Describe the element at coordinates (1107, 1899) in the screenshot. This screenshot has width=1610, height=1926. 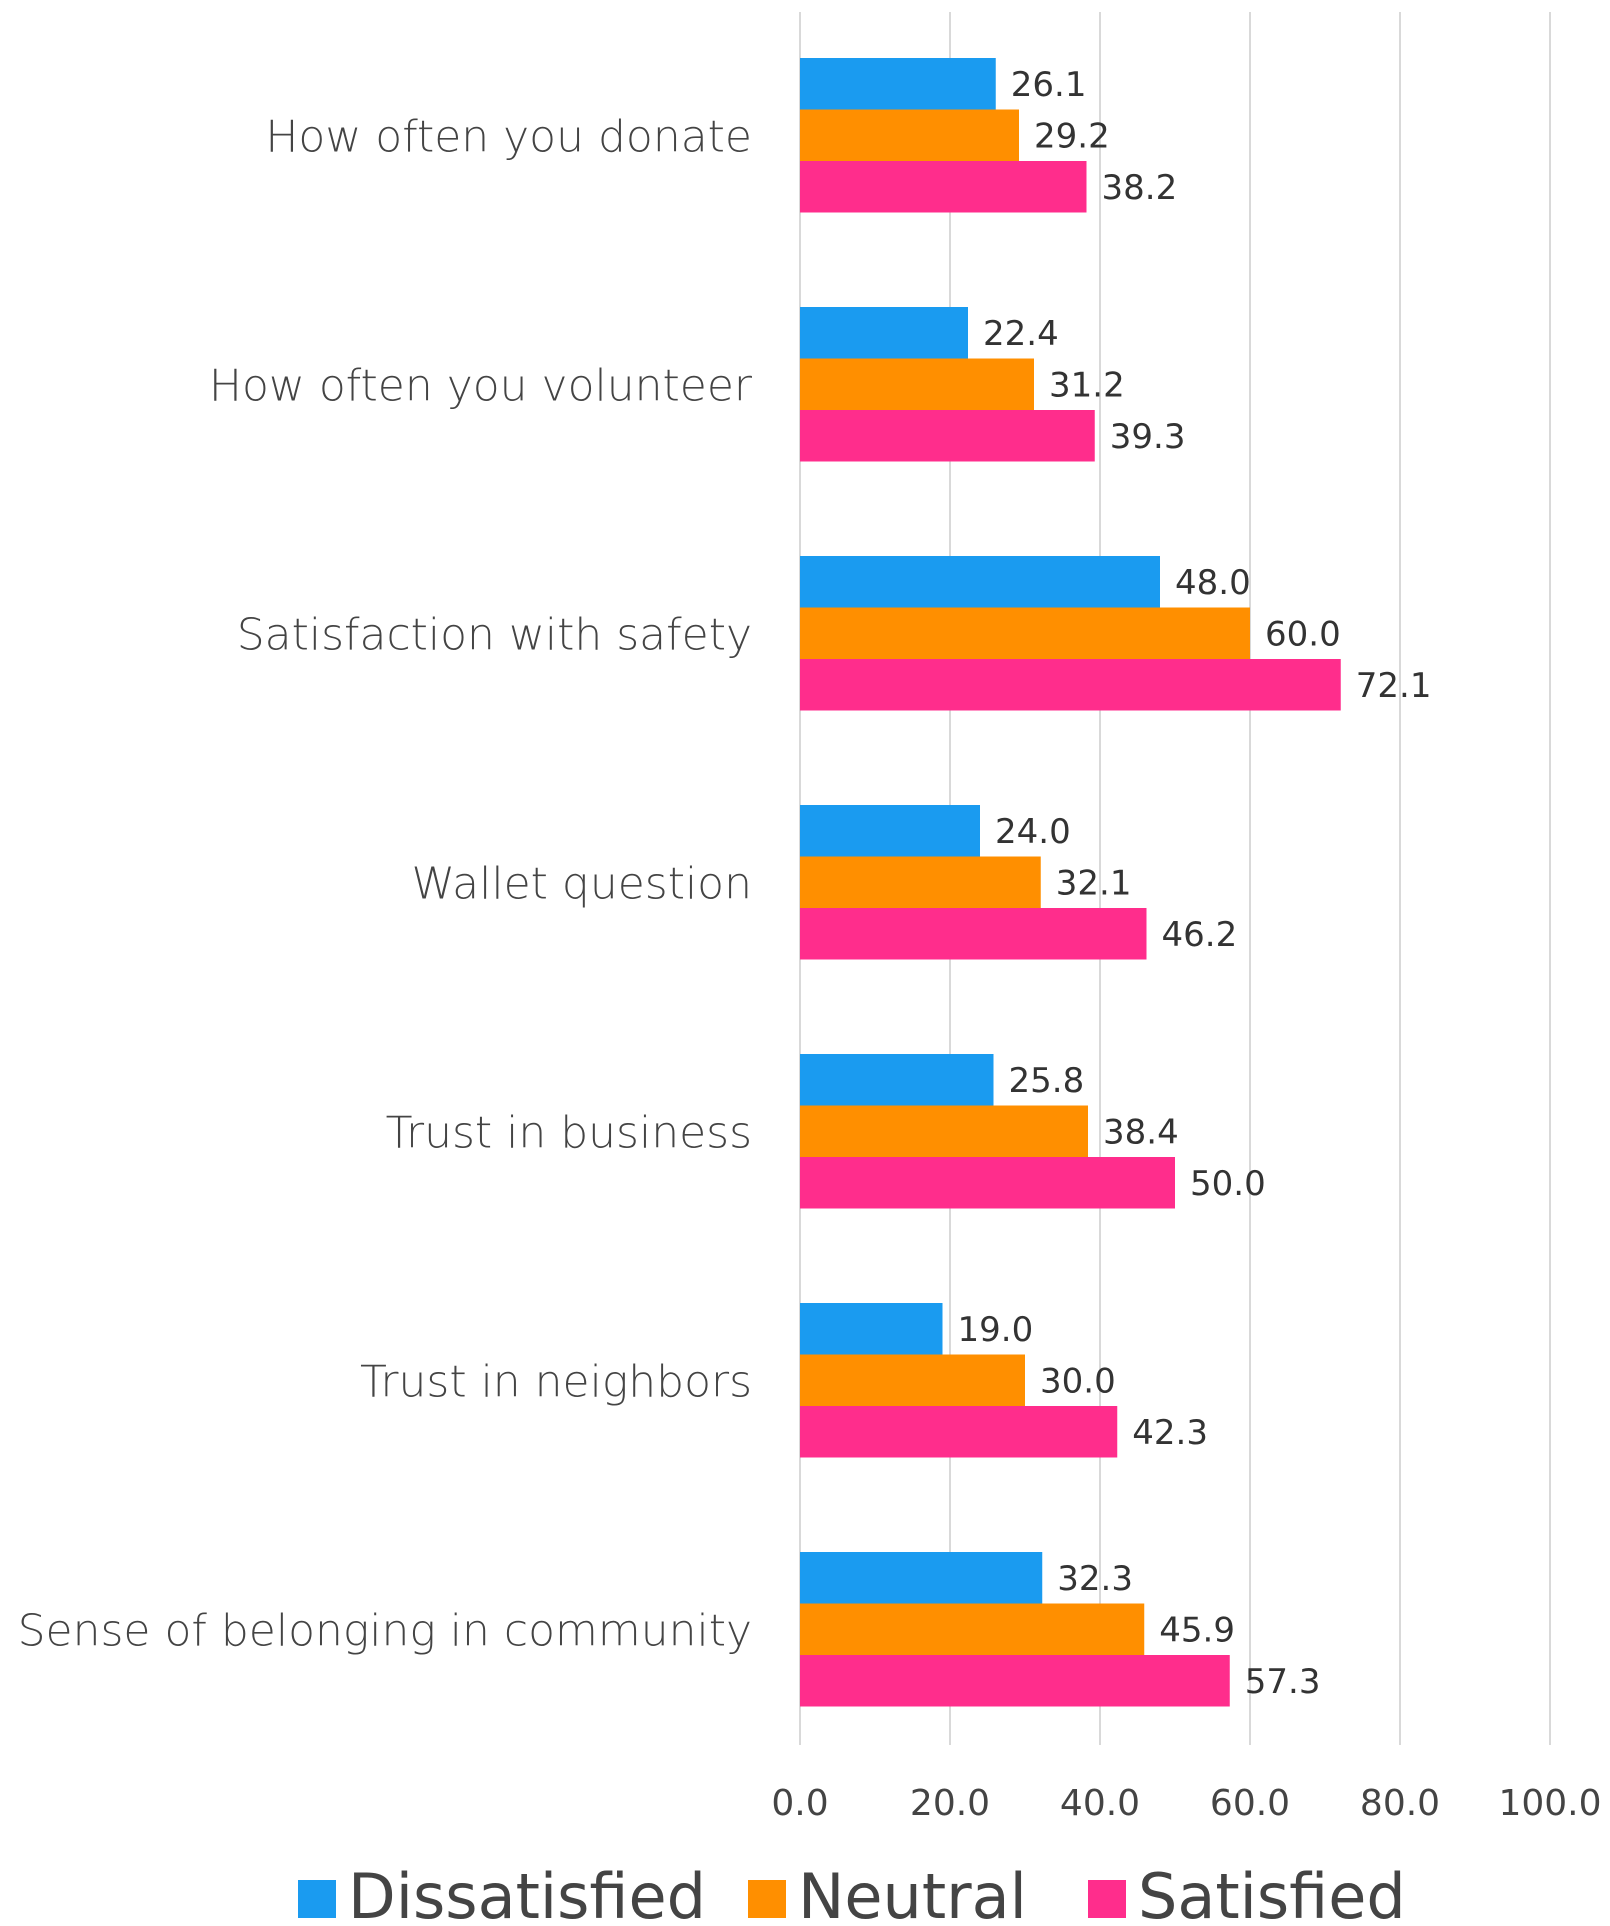
I see `legend-swatch-satisfied` at that location.